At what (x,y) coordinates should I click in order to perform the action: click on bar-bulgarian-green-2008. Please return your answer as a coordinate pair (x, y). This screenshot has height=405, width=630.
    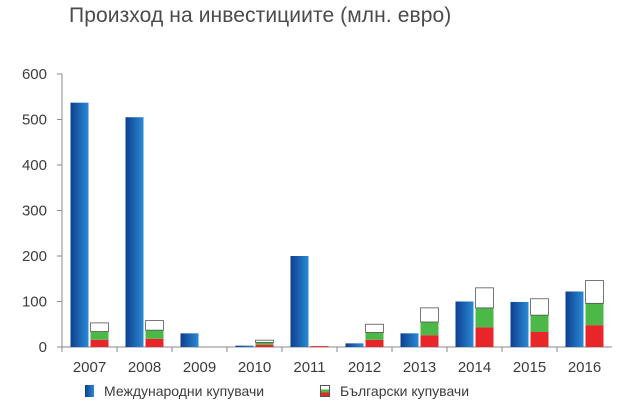
    Looking at the image, I should click on (154, 334).